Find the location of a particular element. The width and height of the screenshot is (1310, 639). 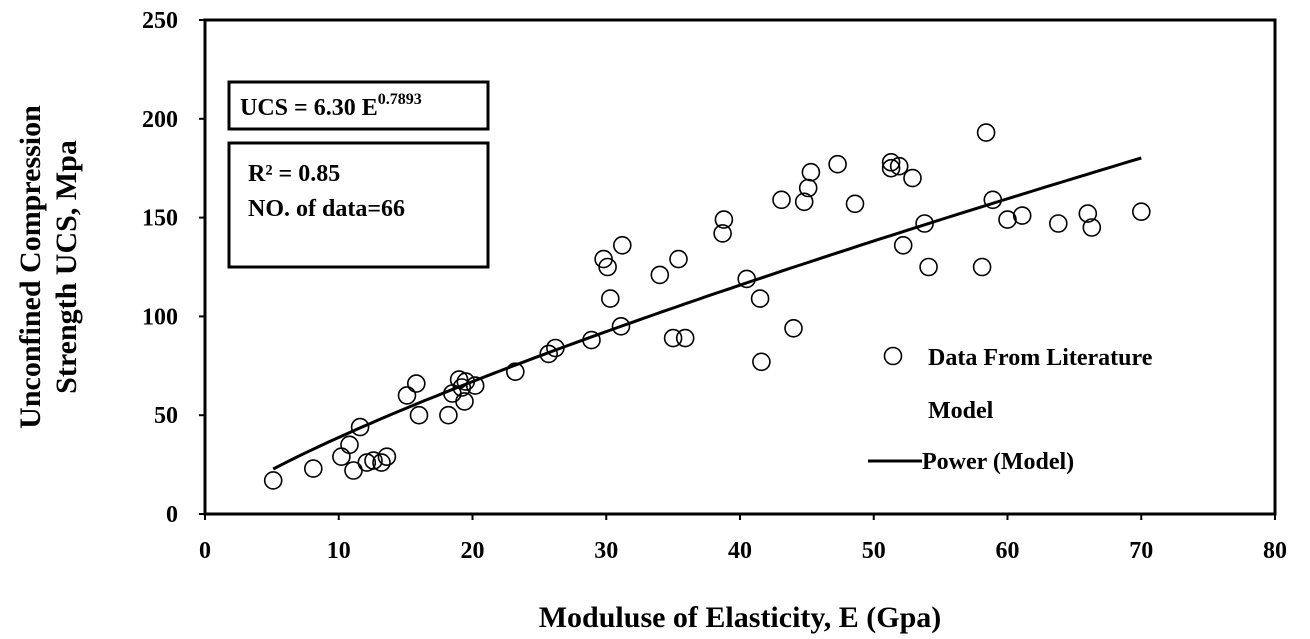

legend-label-fit: Power (Model) is located at coordinates (998, 462).